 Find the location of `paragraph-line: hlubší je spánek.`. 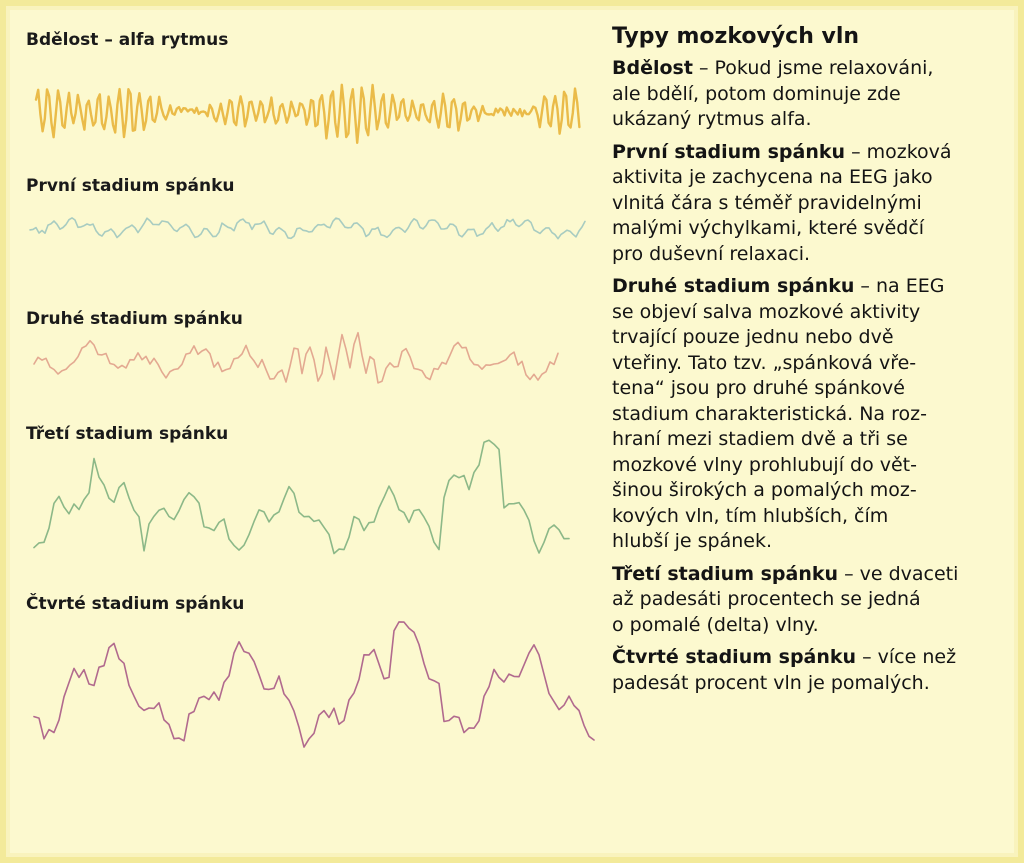

paragraph-line: hlubší je spánek. is located at coordinates (692, 541).